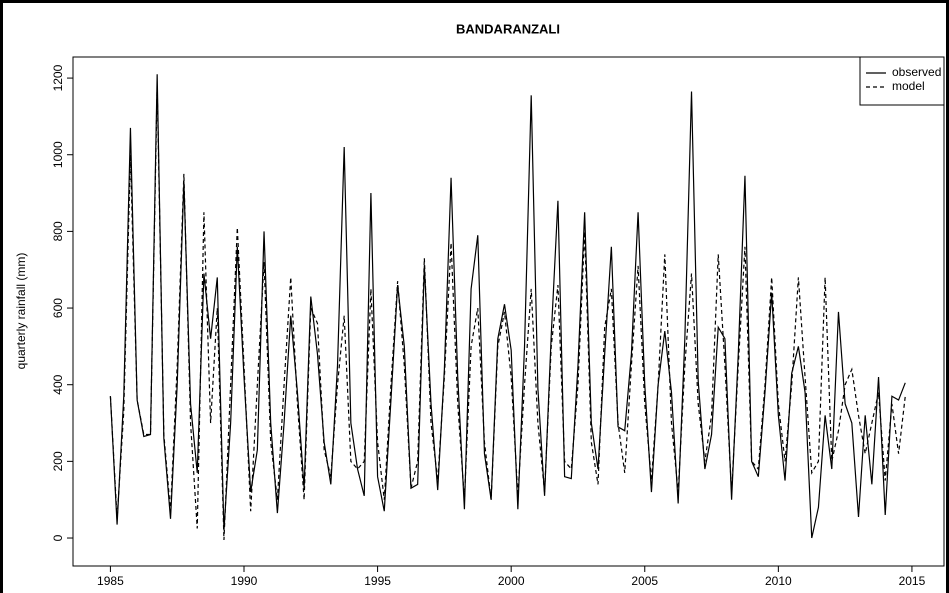  What do you see at coordinates (58, 537) in the screenshot?
I see `y-tick-label: 0` at bounding box center [58, 537].